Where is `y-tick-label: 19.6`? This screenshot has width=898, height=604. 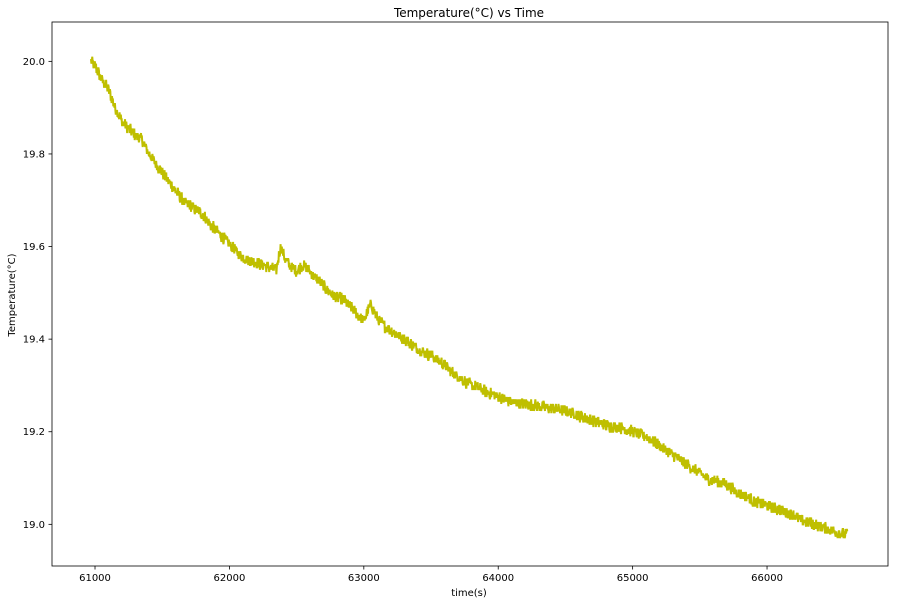 y-tick-label: 19.6 is located at coordinates (34, 247).